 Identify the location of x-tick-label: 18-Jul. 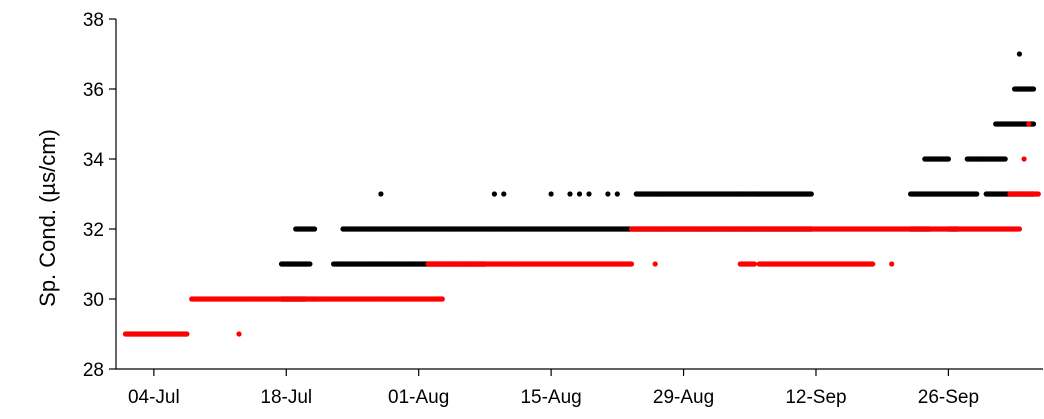
(286, 397).